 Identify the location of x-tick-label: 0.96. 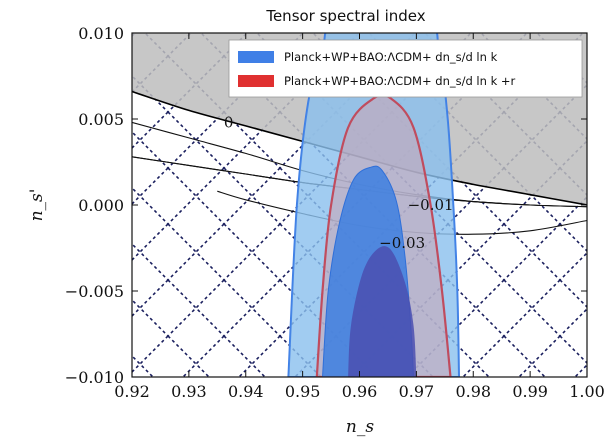
(360, 391).